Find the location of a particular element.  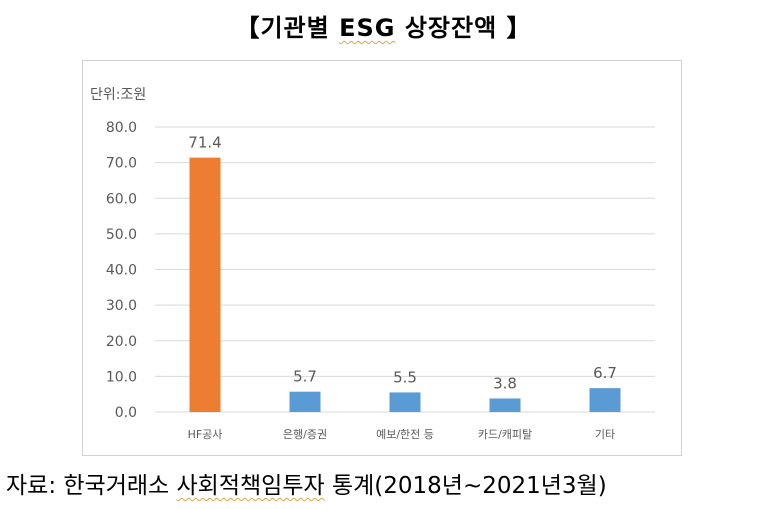

title-esg: ESG is located at coordinates (367, 28).